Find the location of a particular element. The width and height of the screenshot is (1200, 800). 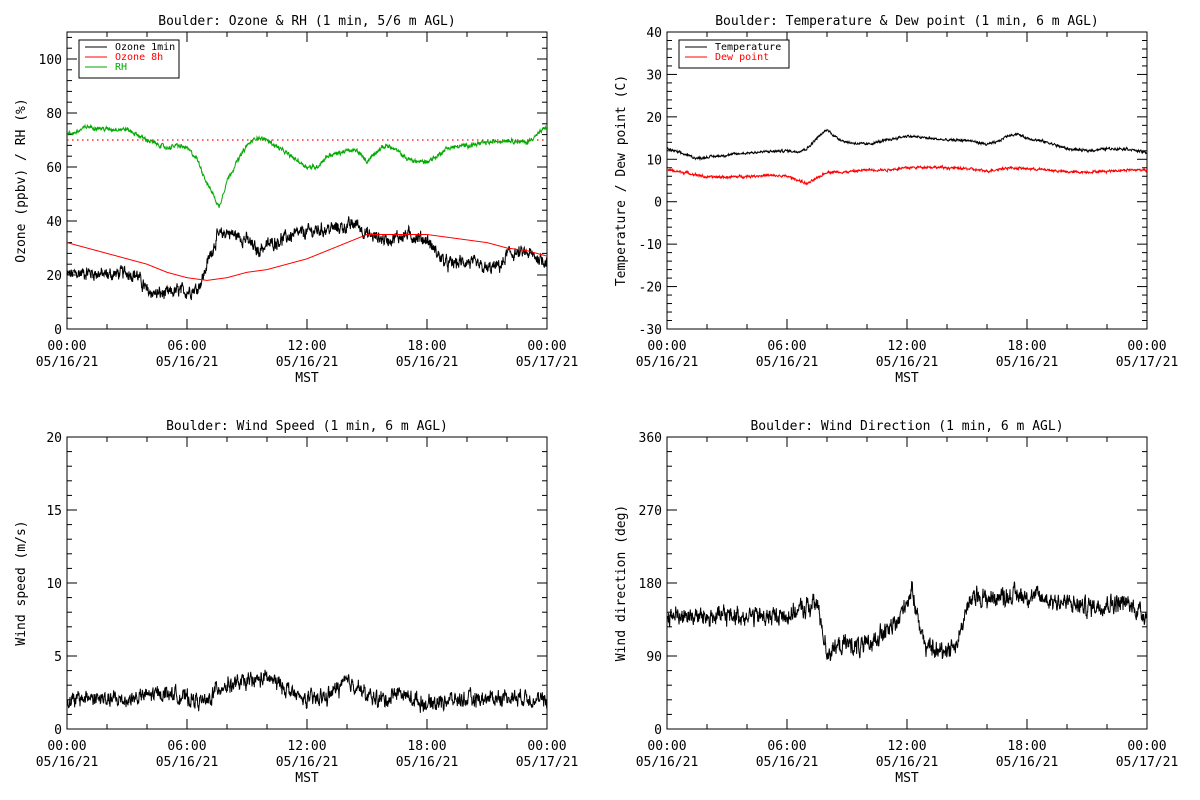

legend-entry: Ozone 8h is located at coordinates (139, 57).